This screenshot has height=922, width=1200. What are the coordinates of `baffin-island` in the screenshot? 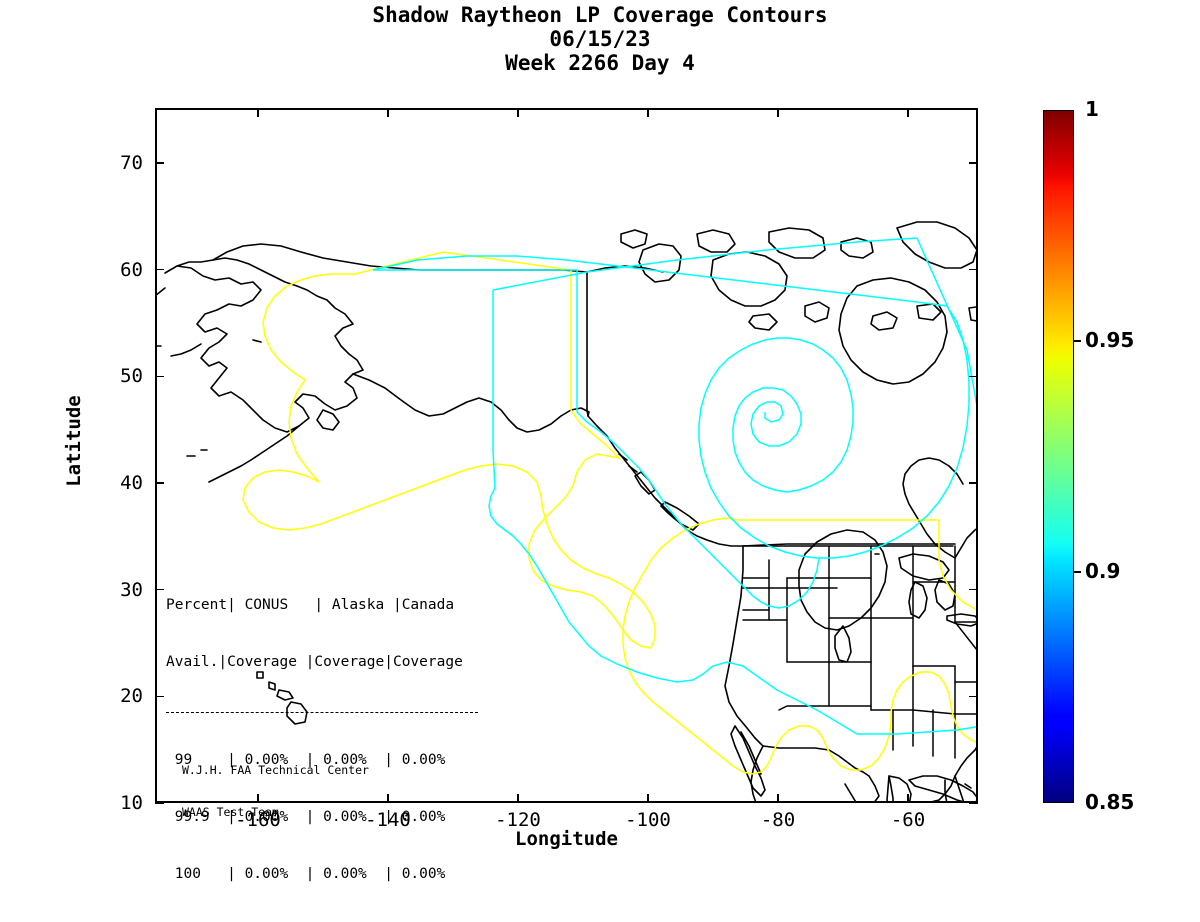 It's located at (893, 331).